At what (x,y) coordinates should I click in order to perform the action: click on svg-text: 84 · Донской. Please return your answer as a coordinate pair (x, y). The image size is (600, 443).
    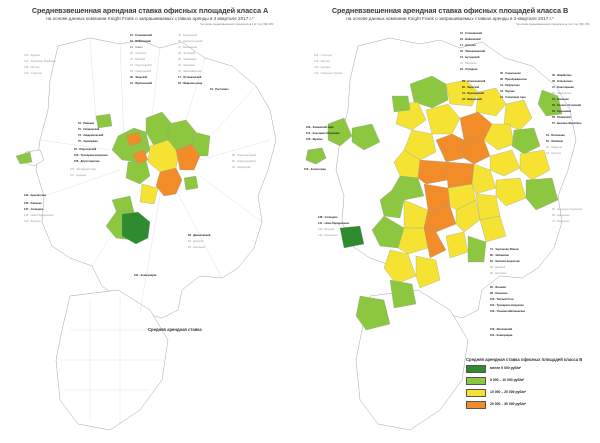
    Looking at the image, I should click on (196, 241).